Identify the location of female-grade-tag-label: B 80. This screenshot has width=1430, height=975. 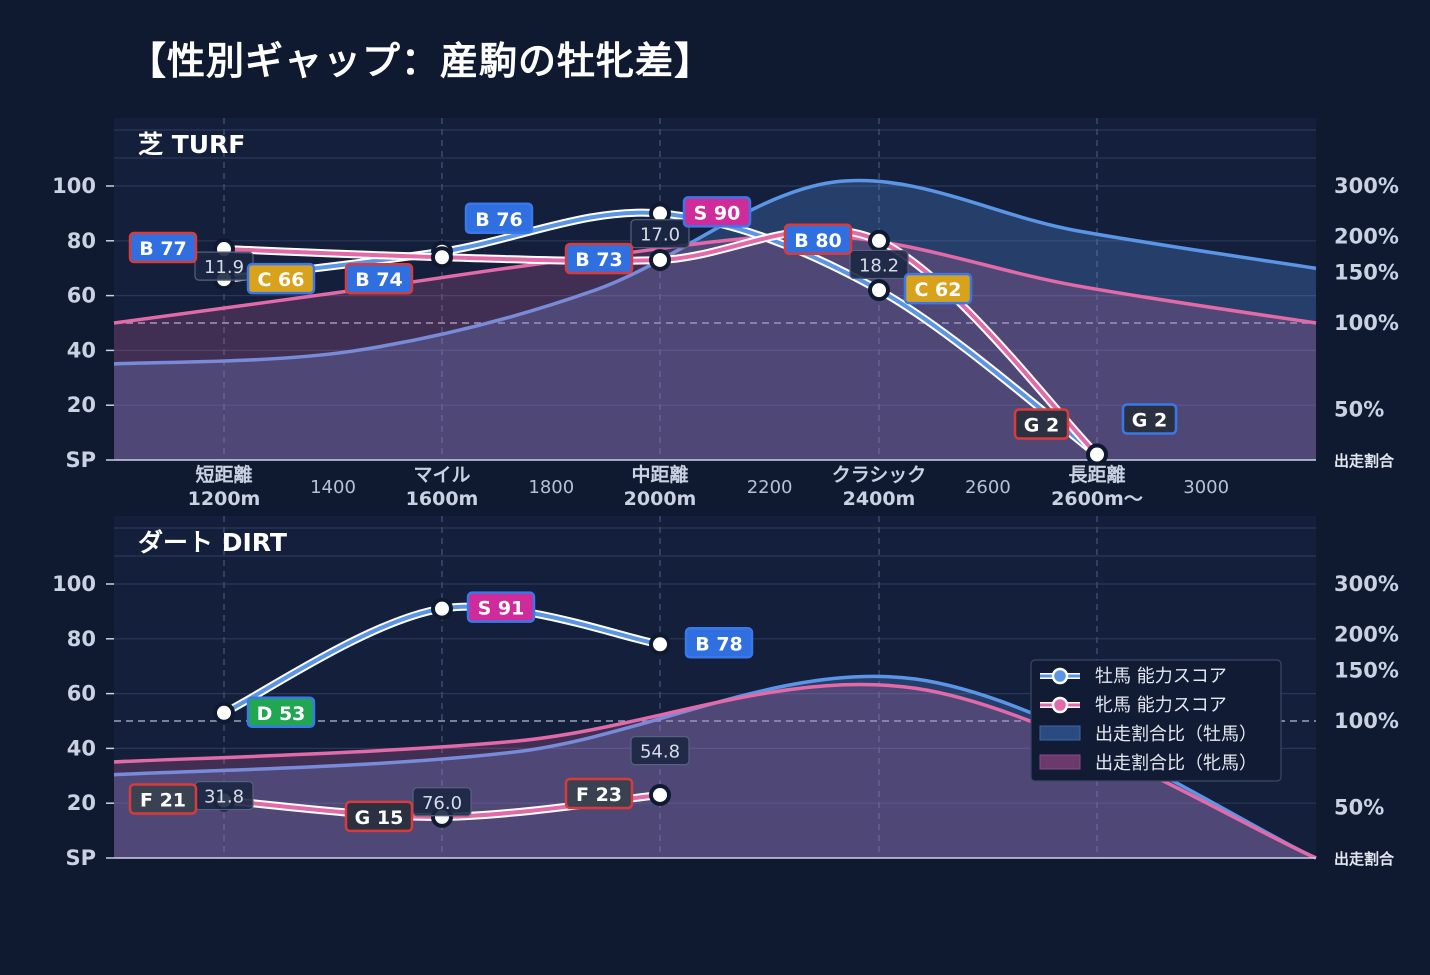
(818, 241).